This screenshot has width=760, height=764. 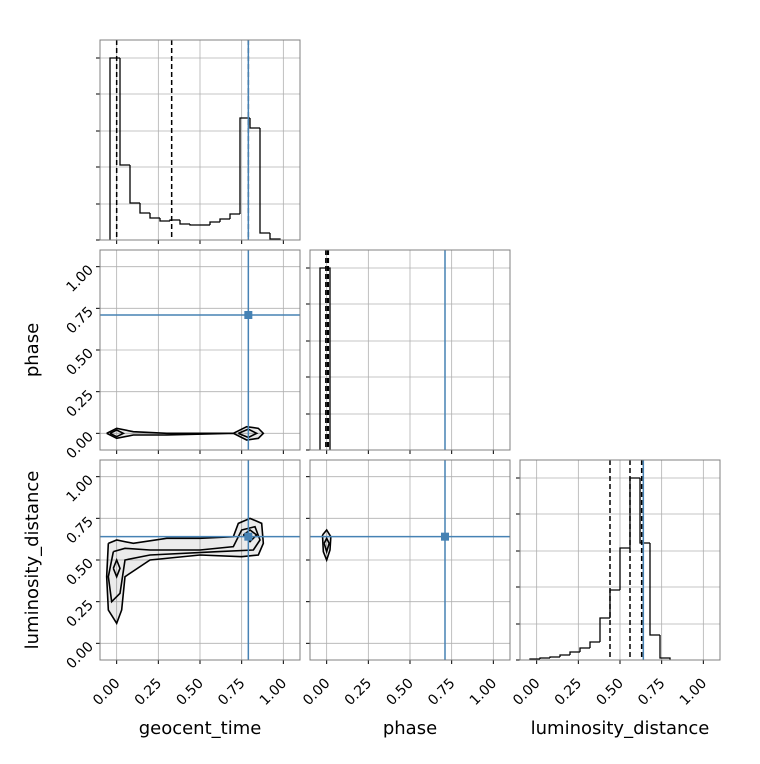 What do you see at coordinates (620, 728) in the screenshot?
I see `x-axis-label: luminosity_distance` at bounding box center [620, 728].